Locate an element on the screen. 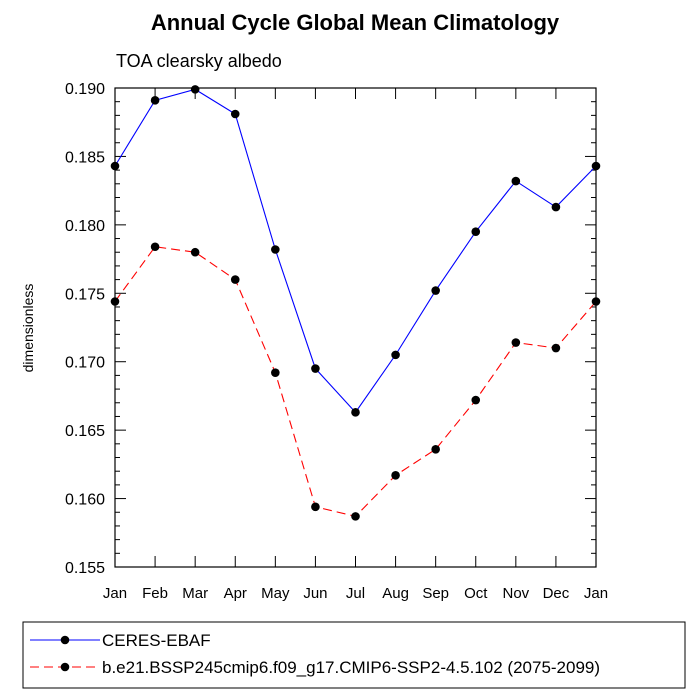 This screenshot has height=700, width=700. legend-box is located at coordinates (354, 655).